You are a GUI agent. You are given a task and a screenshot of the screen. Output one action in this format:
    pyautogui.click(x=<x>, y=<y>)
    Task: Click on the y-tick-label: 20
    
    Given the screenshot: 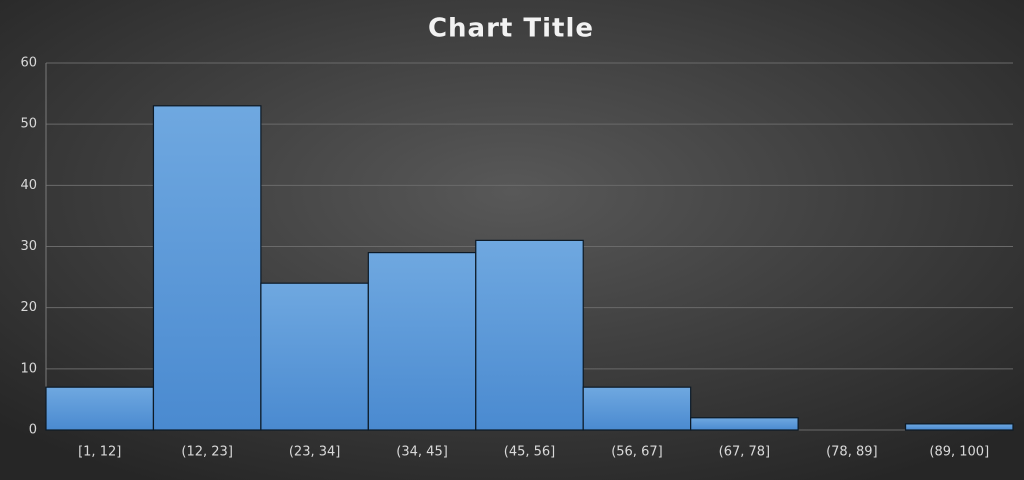 What is the action you would take?
    pyautogui.click(x=28, y=307)
    